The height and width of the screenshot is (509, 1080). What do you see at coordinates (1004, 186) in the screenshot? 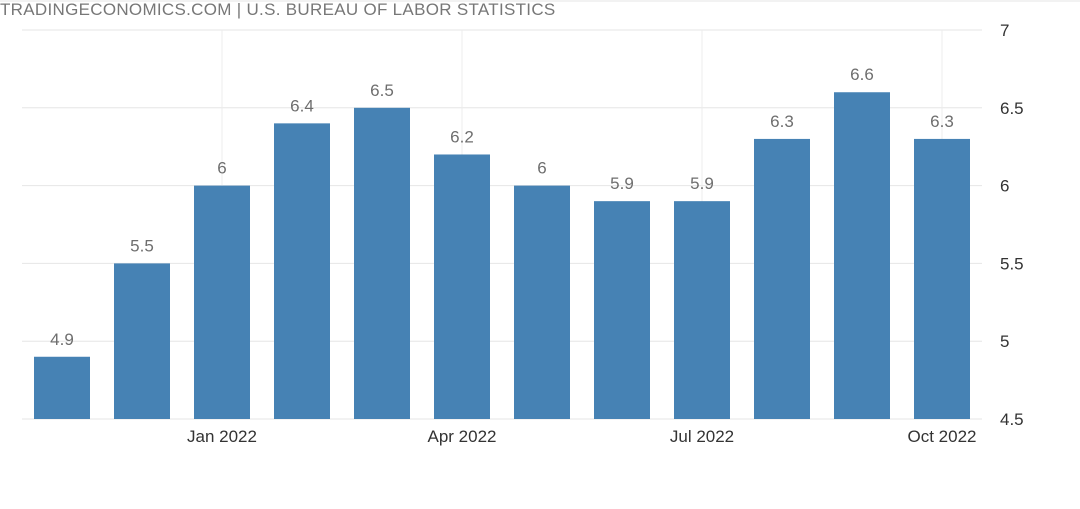
I see `y-tick-label: 6` at bounding box center [1004, 186].